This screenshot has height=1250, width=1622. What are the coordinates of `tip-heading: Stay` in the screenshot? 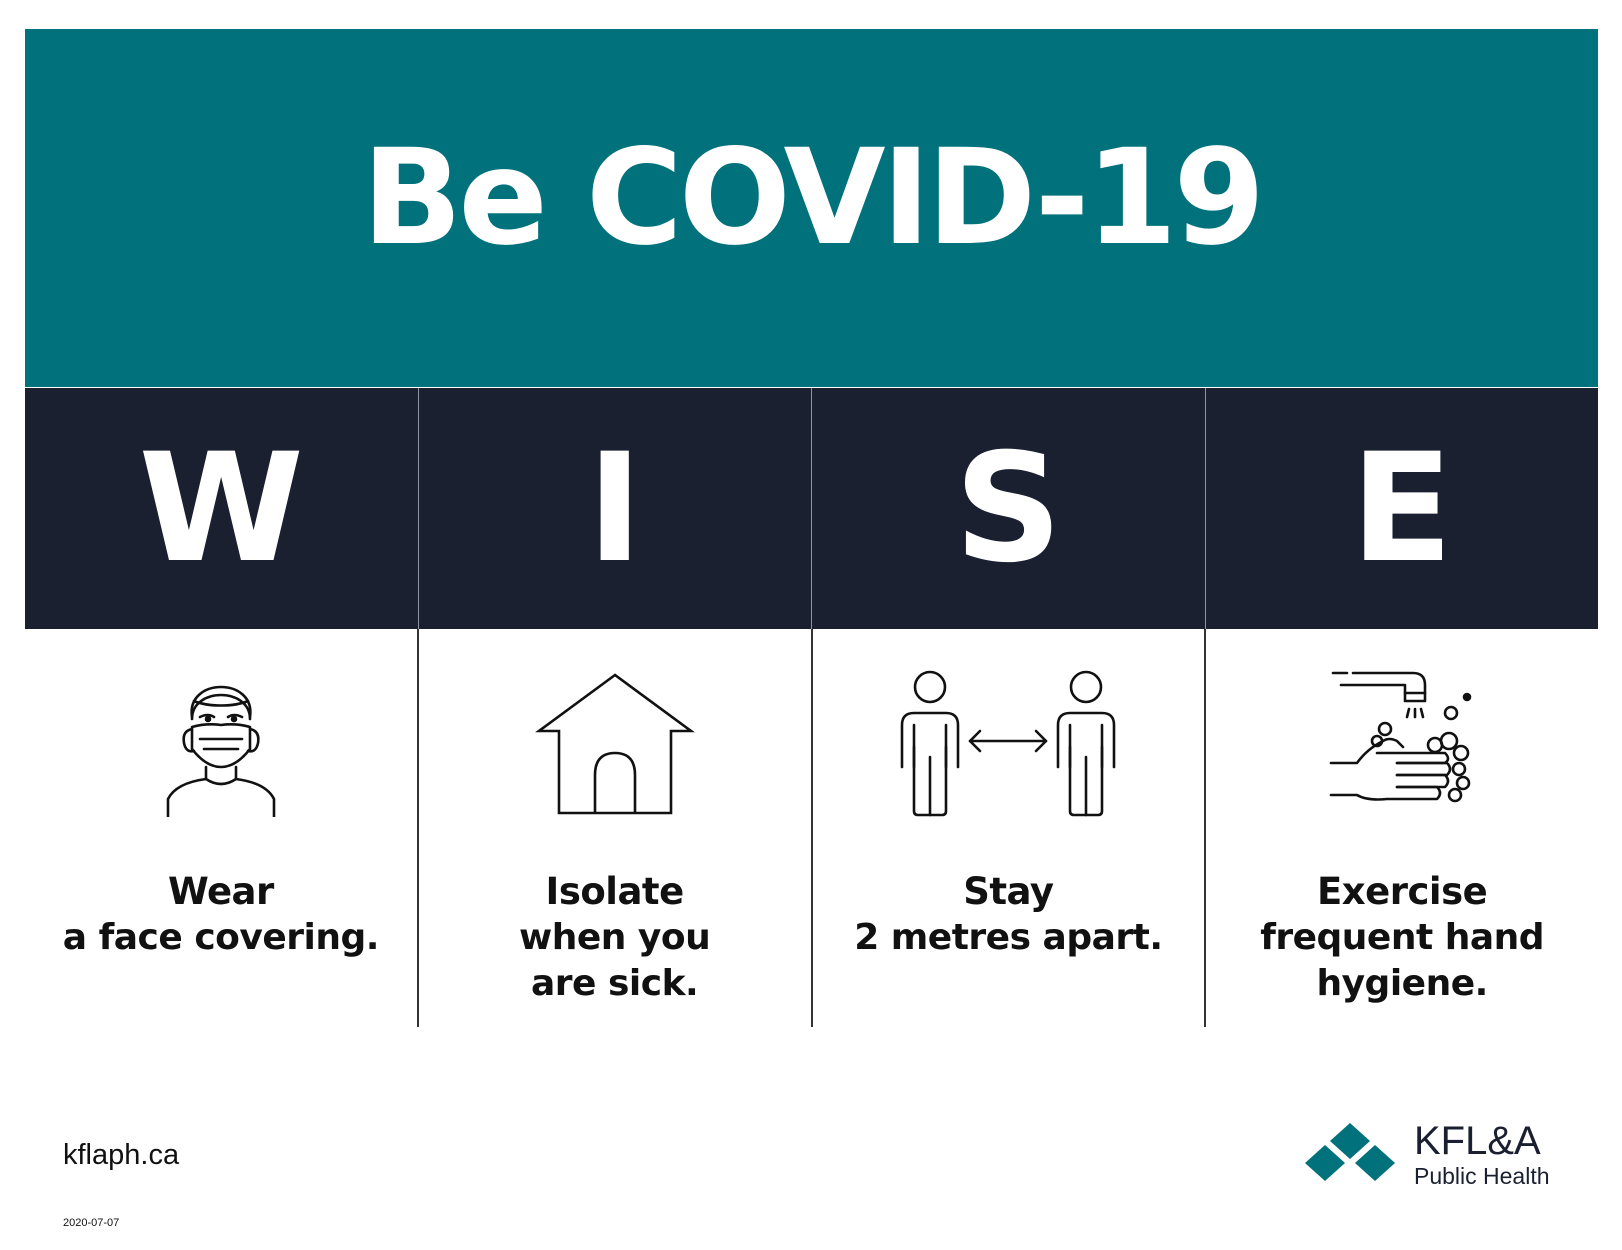 It's located at (1008, 891).